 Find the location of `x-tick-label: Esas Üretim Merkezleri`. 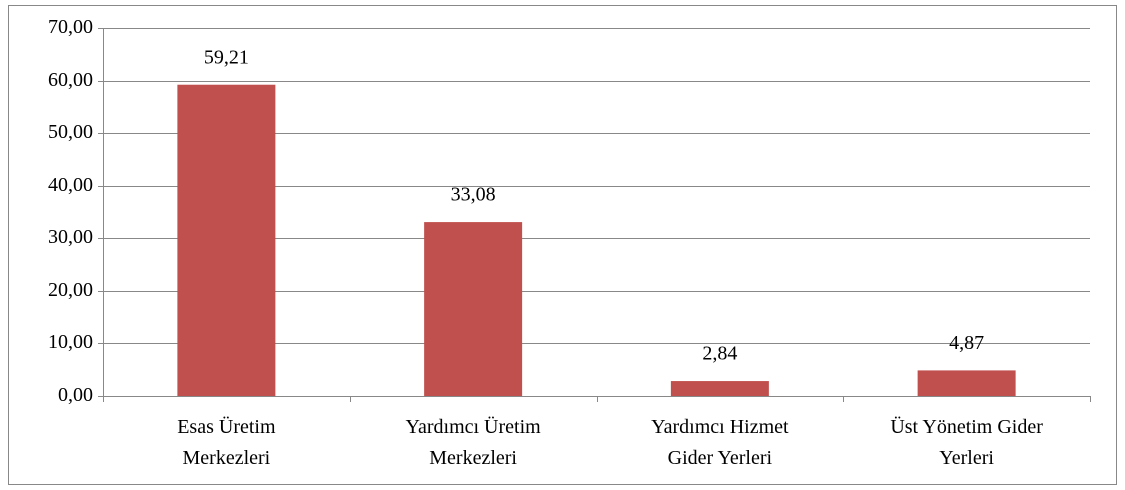

x-tick-label: Esas Üretim Merkezleri is located at coordinates (226, 442).